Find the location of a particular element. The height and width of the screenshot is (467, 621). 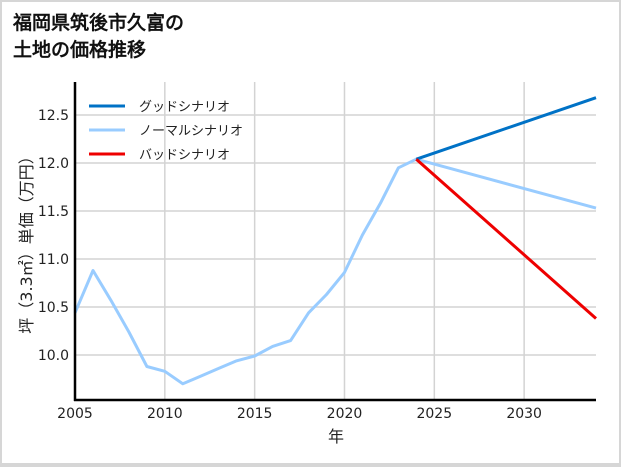

chart-title: 福岡県筑後市久富の 土地の価格推移 is located at coordinates (98, 37).